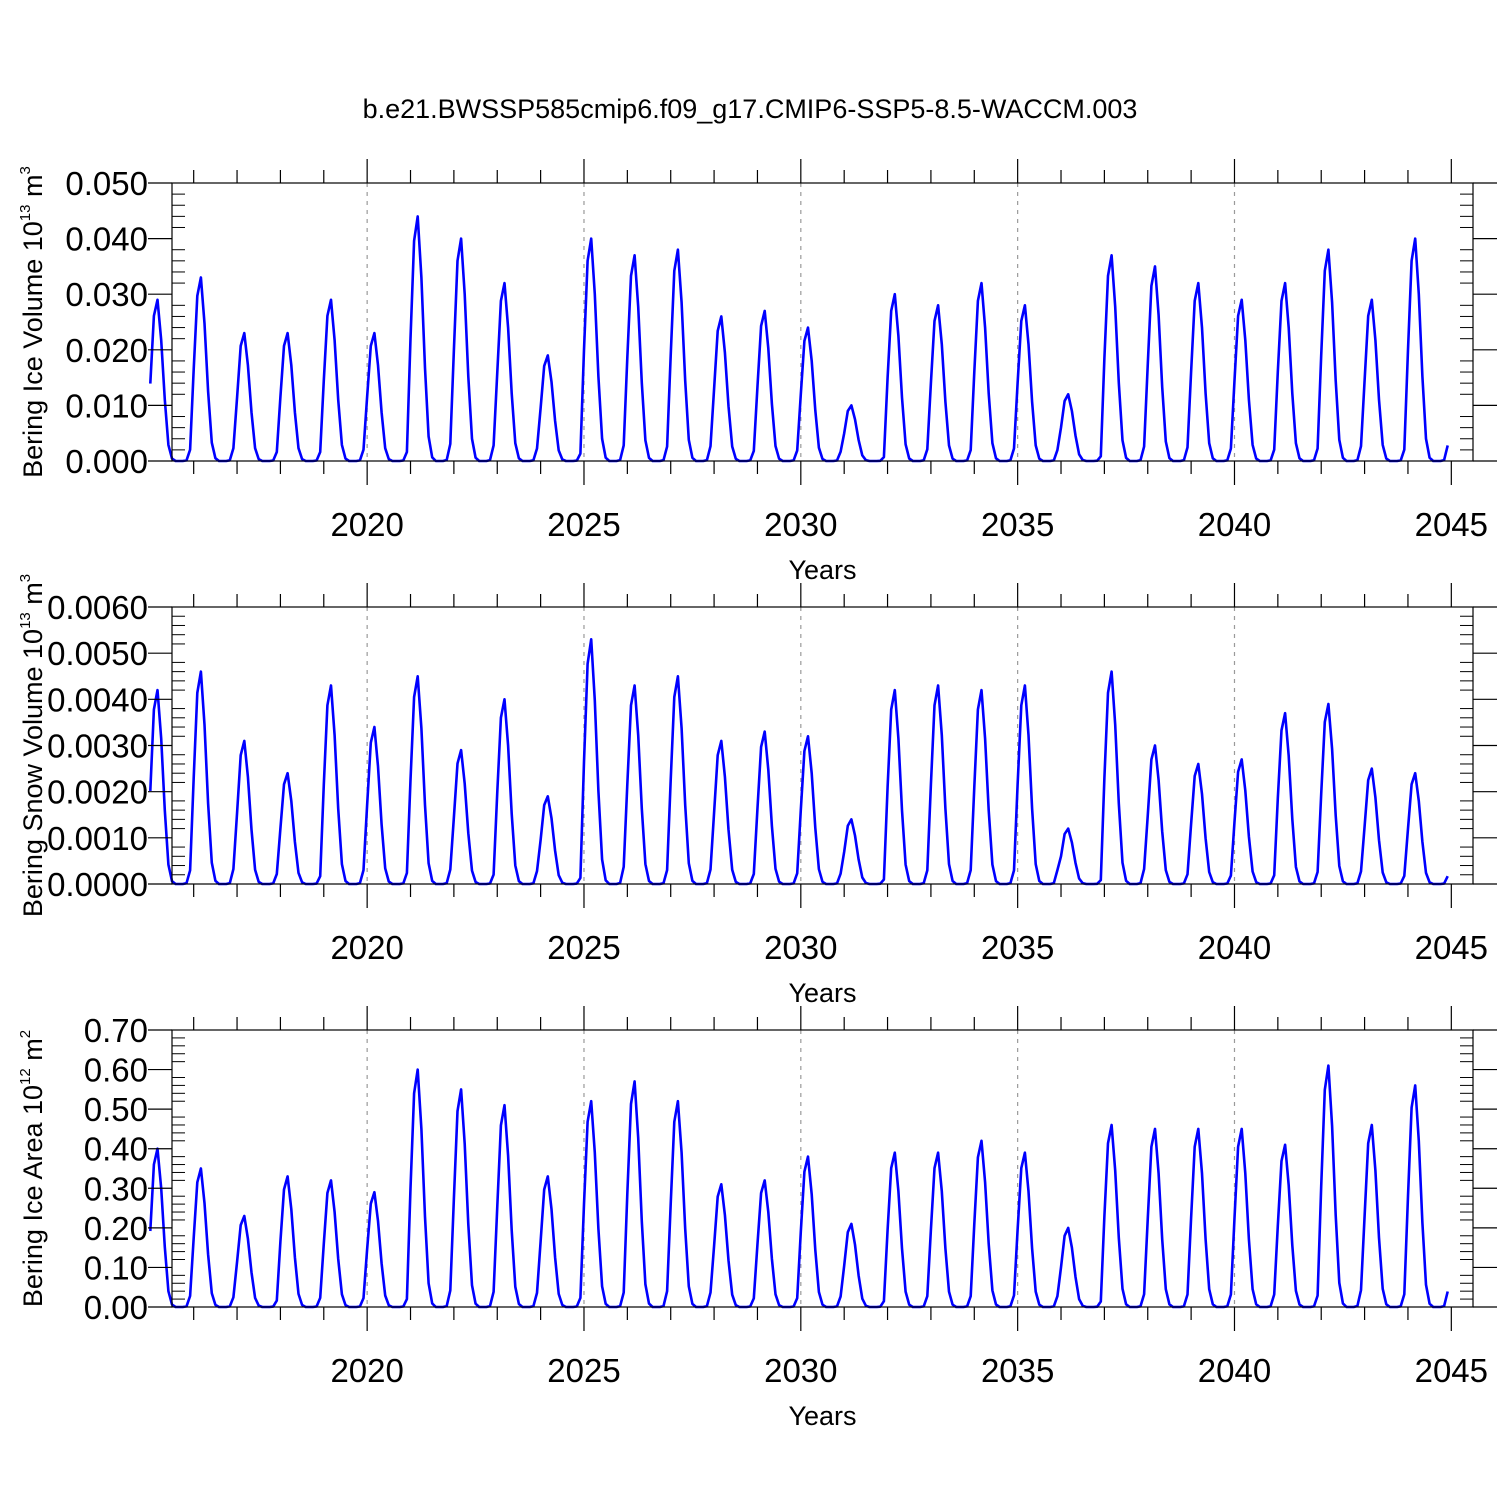 The image size is (1500, 1500). Describe the element at coordinates (97, 699) in the screenshot. I see `y-tick-label: 0.0040` at that location.